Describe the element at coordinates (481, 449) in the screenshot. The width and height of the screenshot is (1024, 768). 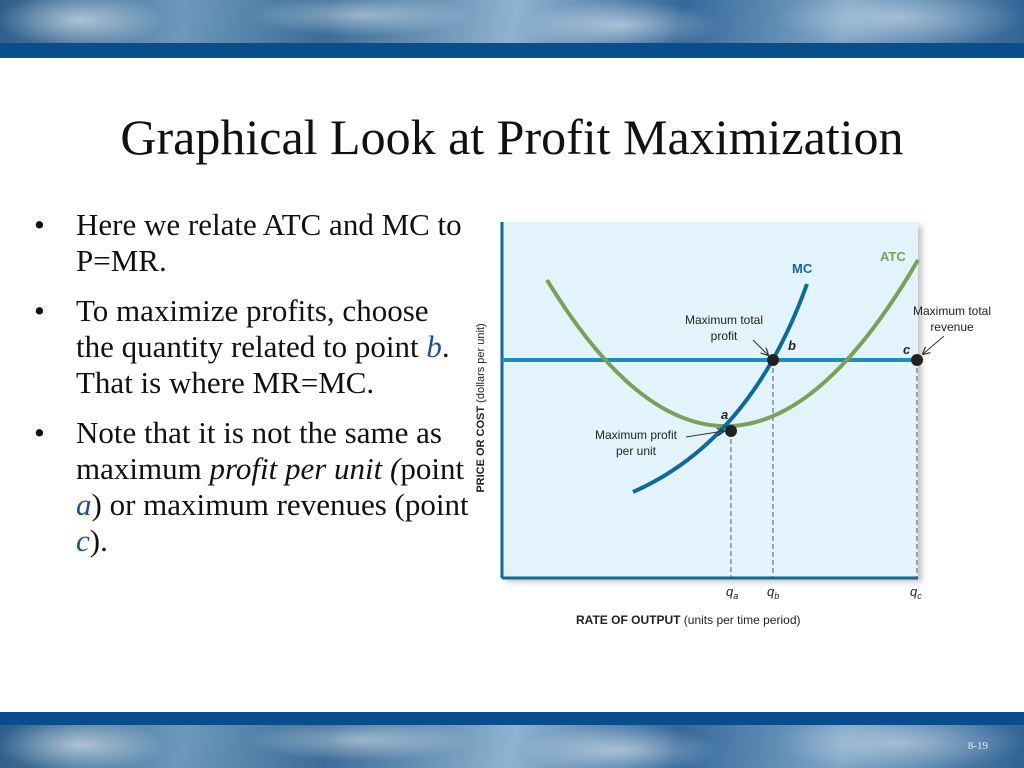
I see `y-axis-label-bold: PRICE OR COST` at that location.